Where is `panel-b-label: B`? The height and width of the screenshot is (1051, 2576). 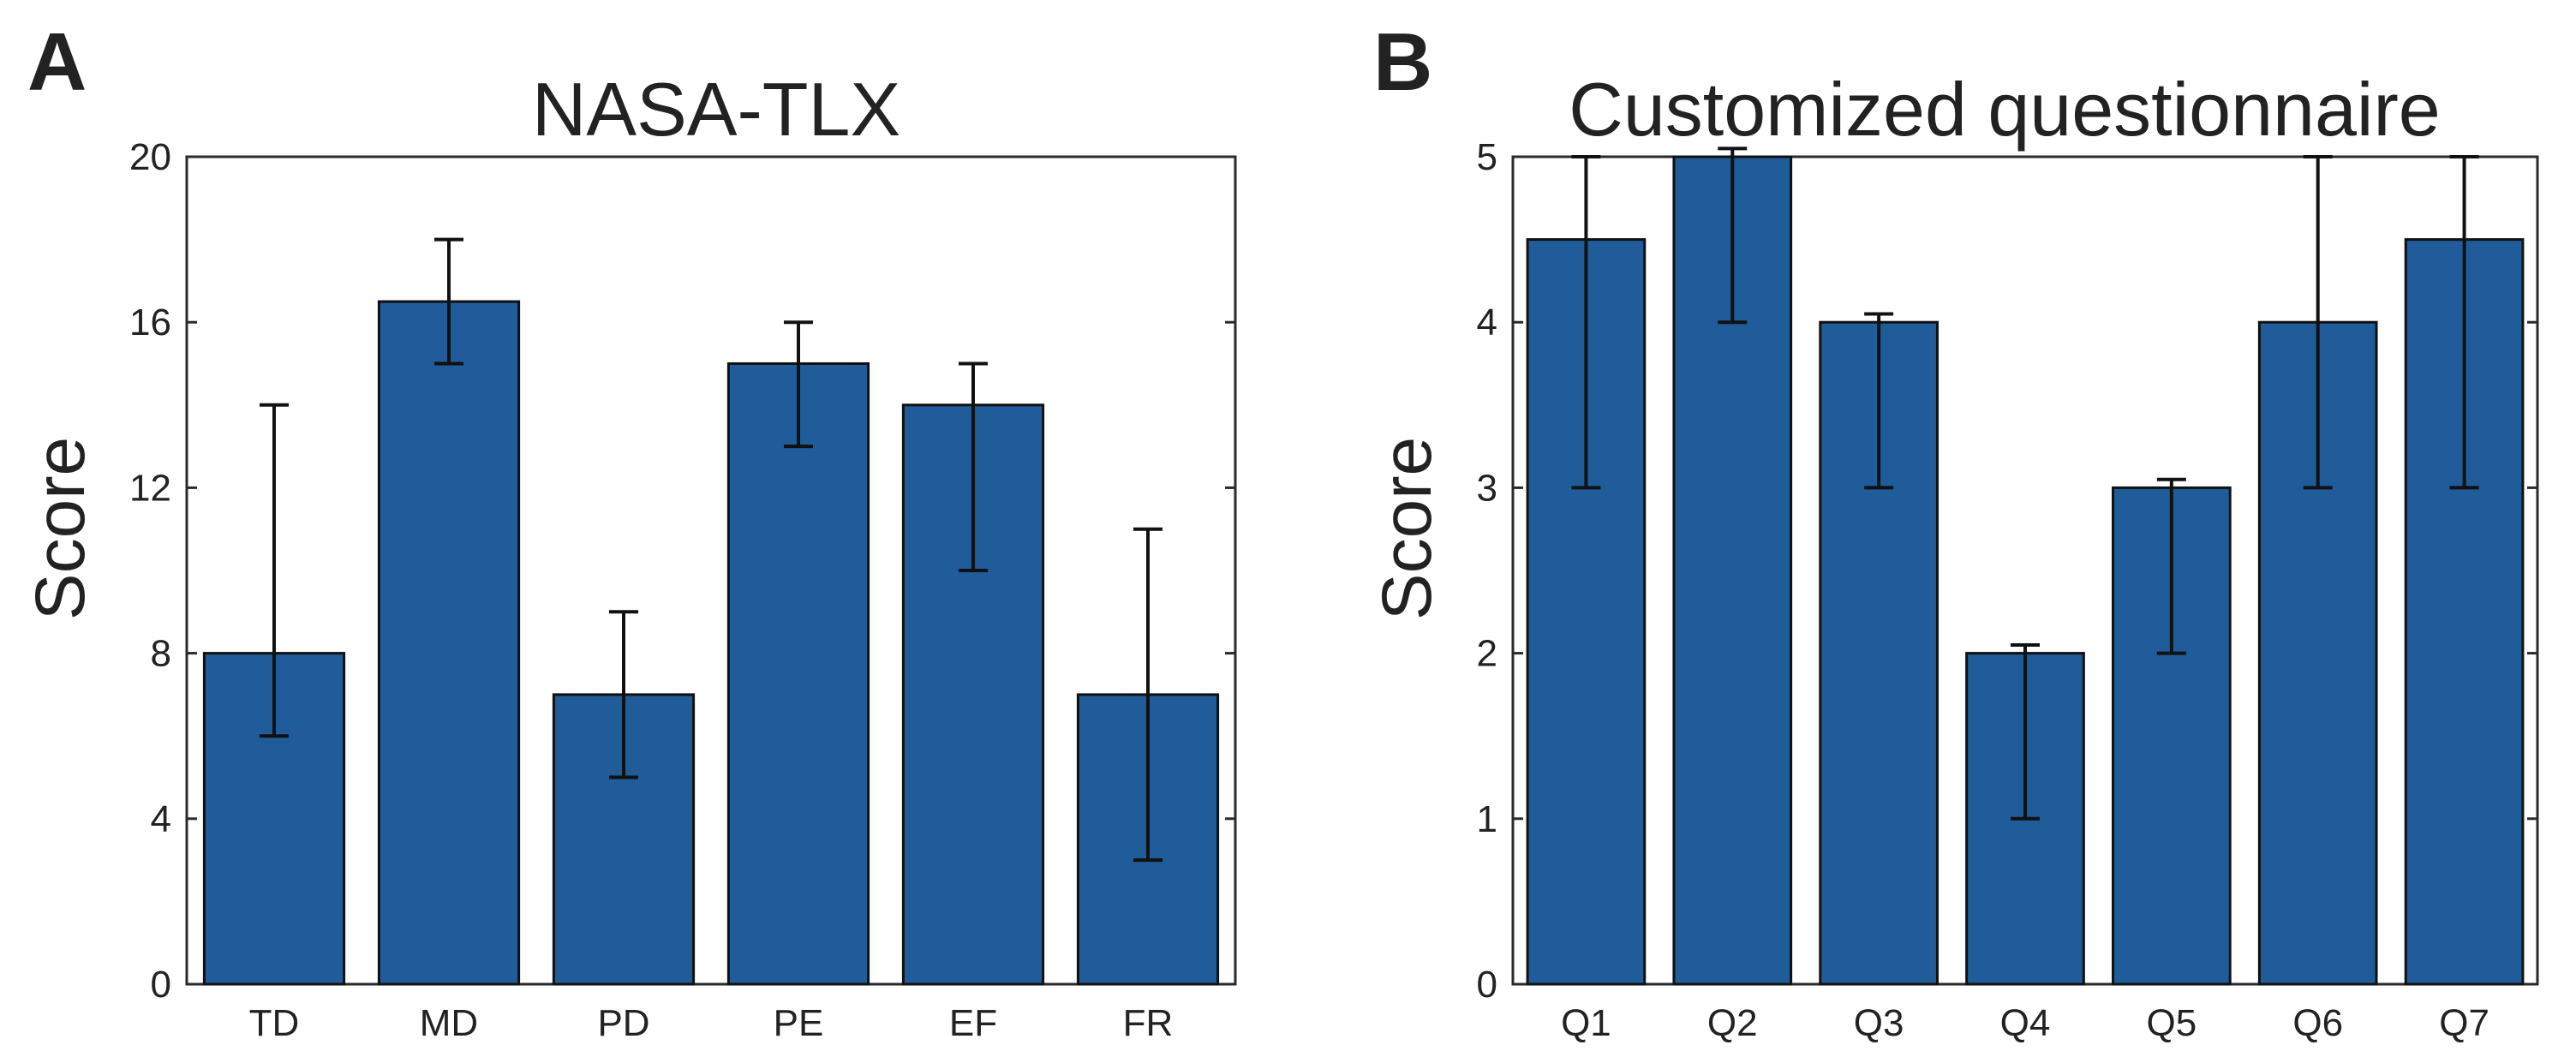 panel-b-label: B is located at coordinates (1402, 62).